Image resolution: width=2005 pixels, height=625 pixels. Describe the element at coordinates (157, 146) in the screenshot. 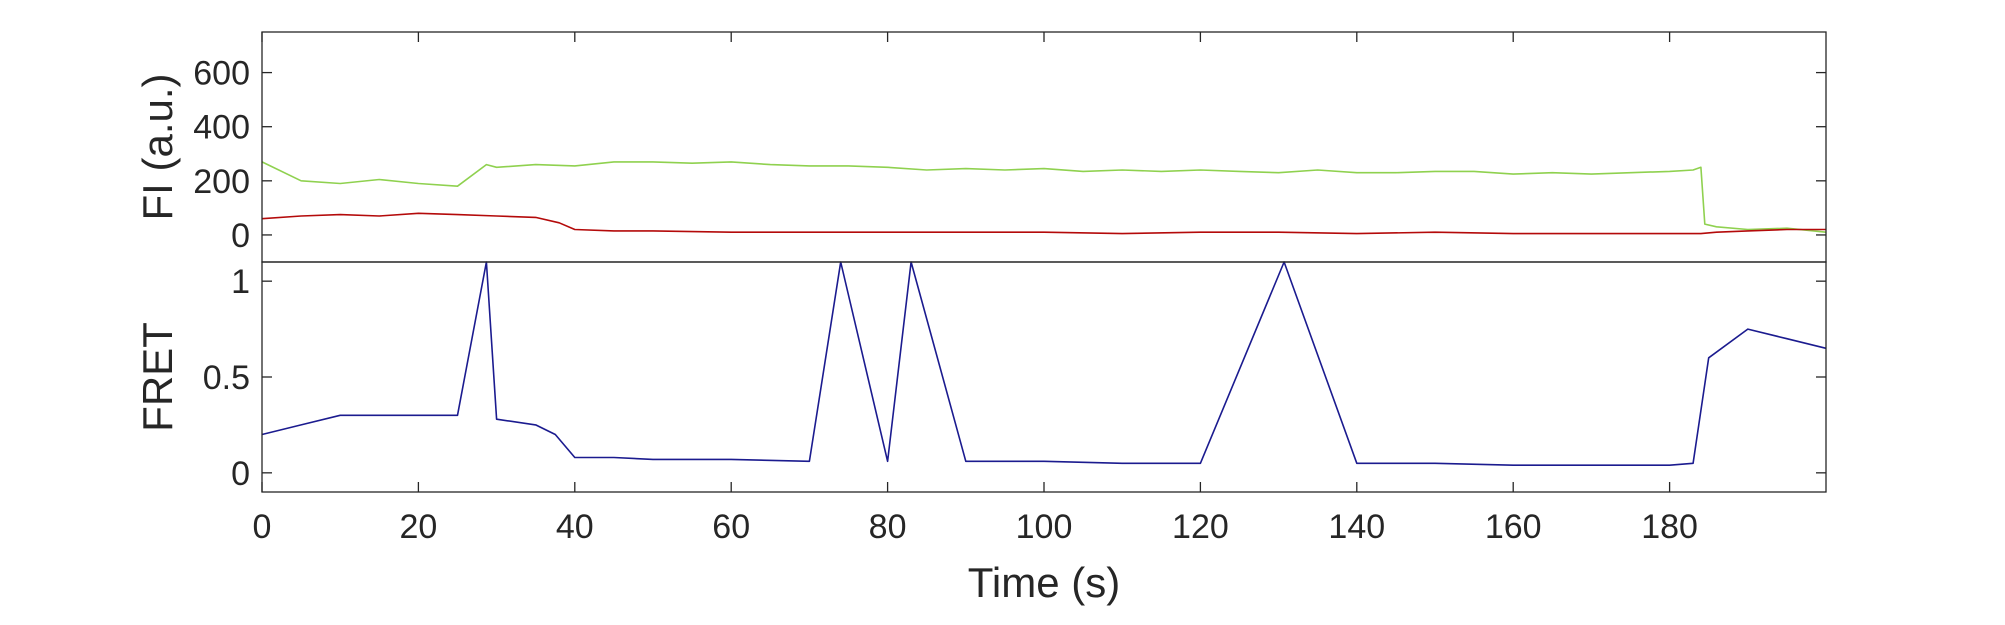

I see `fluorescence-y-axis-label: FI (a.u.)` at that location.